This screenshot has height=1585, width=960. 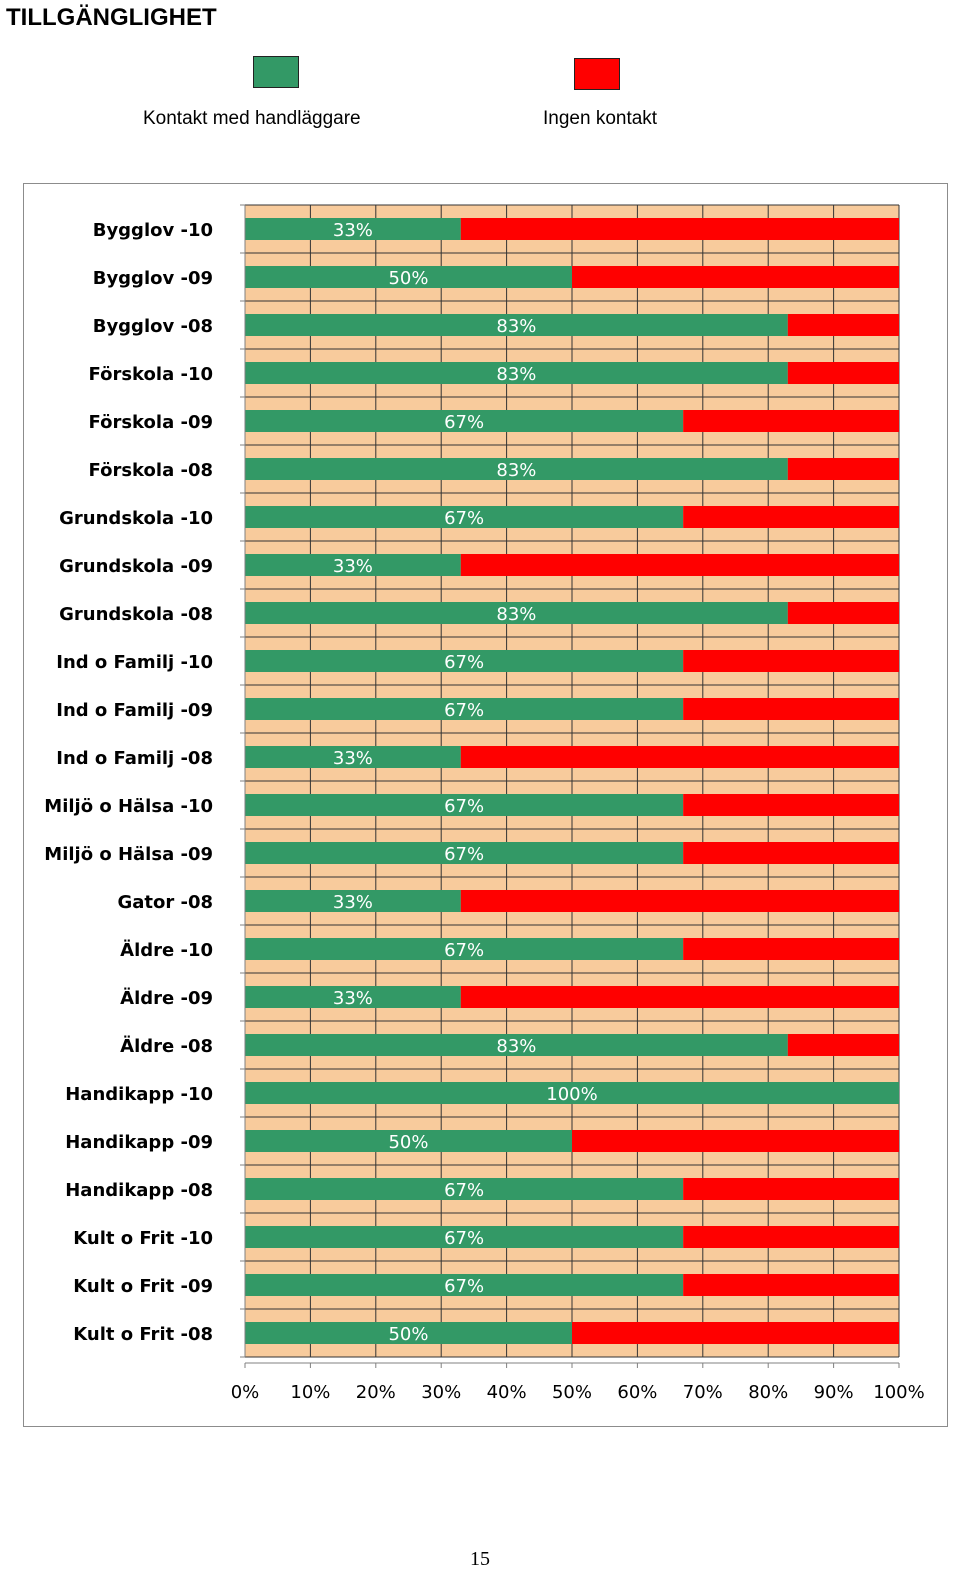 What do you see at coordinates (276, 72) in the screenshot?
I see `legend-swatch-contact` at bounding box center [276, 72].